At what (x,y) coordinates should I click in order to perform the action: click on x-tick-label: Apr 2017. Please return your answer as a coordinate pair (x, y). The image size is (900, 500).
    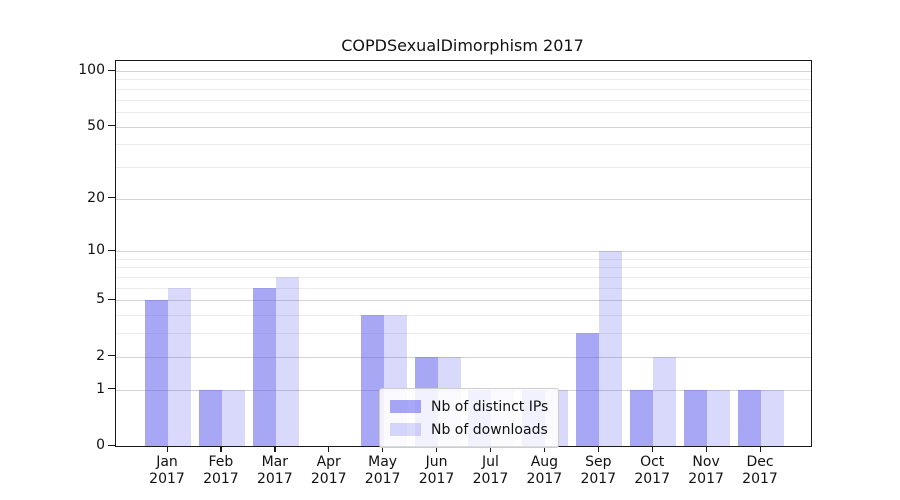
    Looking at the image, I should click on (328, 470).